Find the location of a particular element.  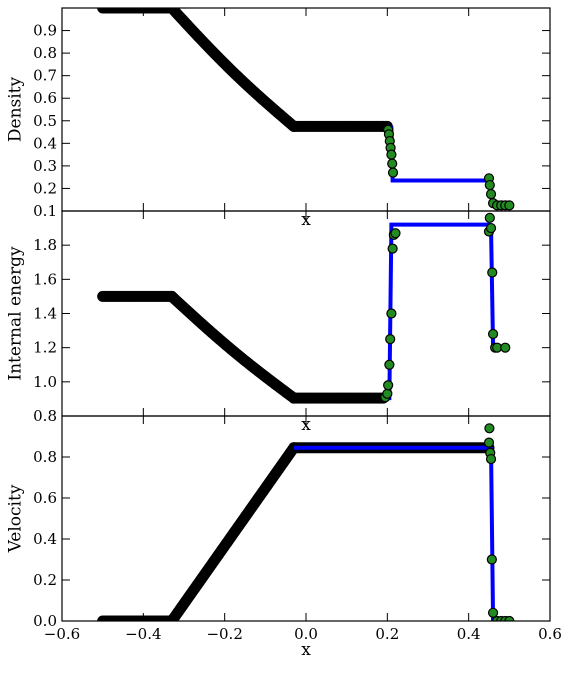

internal-energy-xlabel: x is located at coordinates (306, 425).